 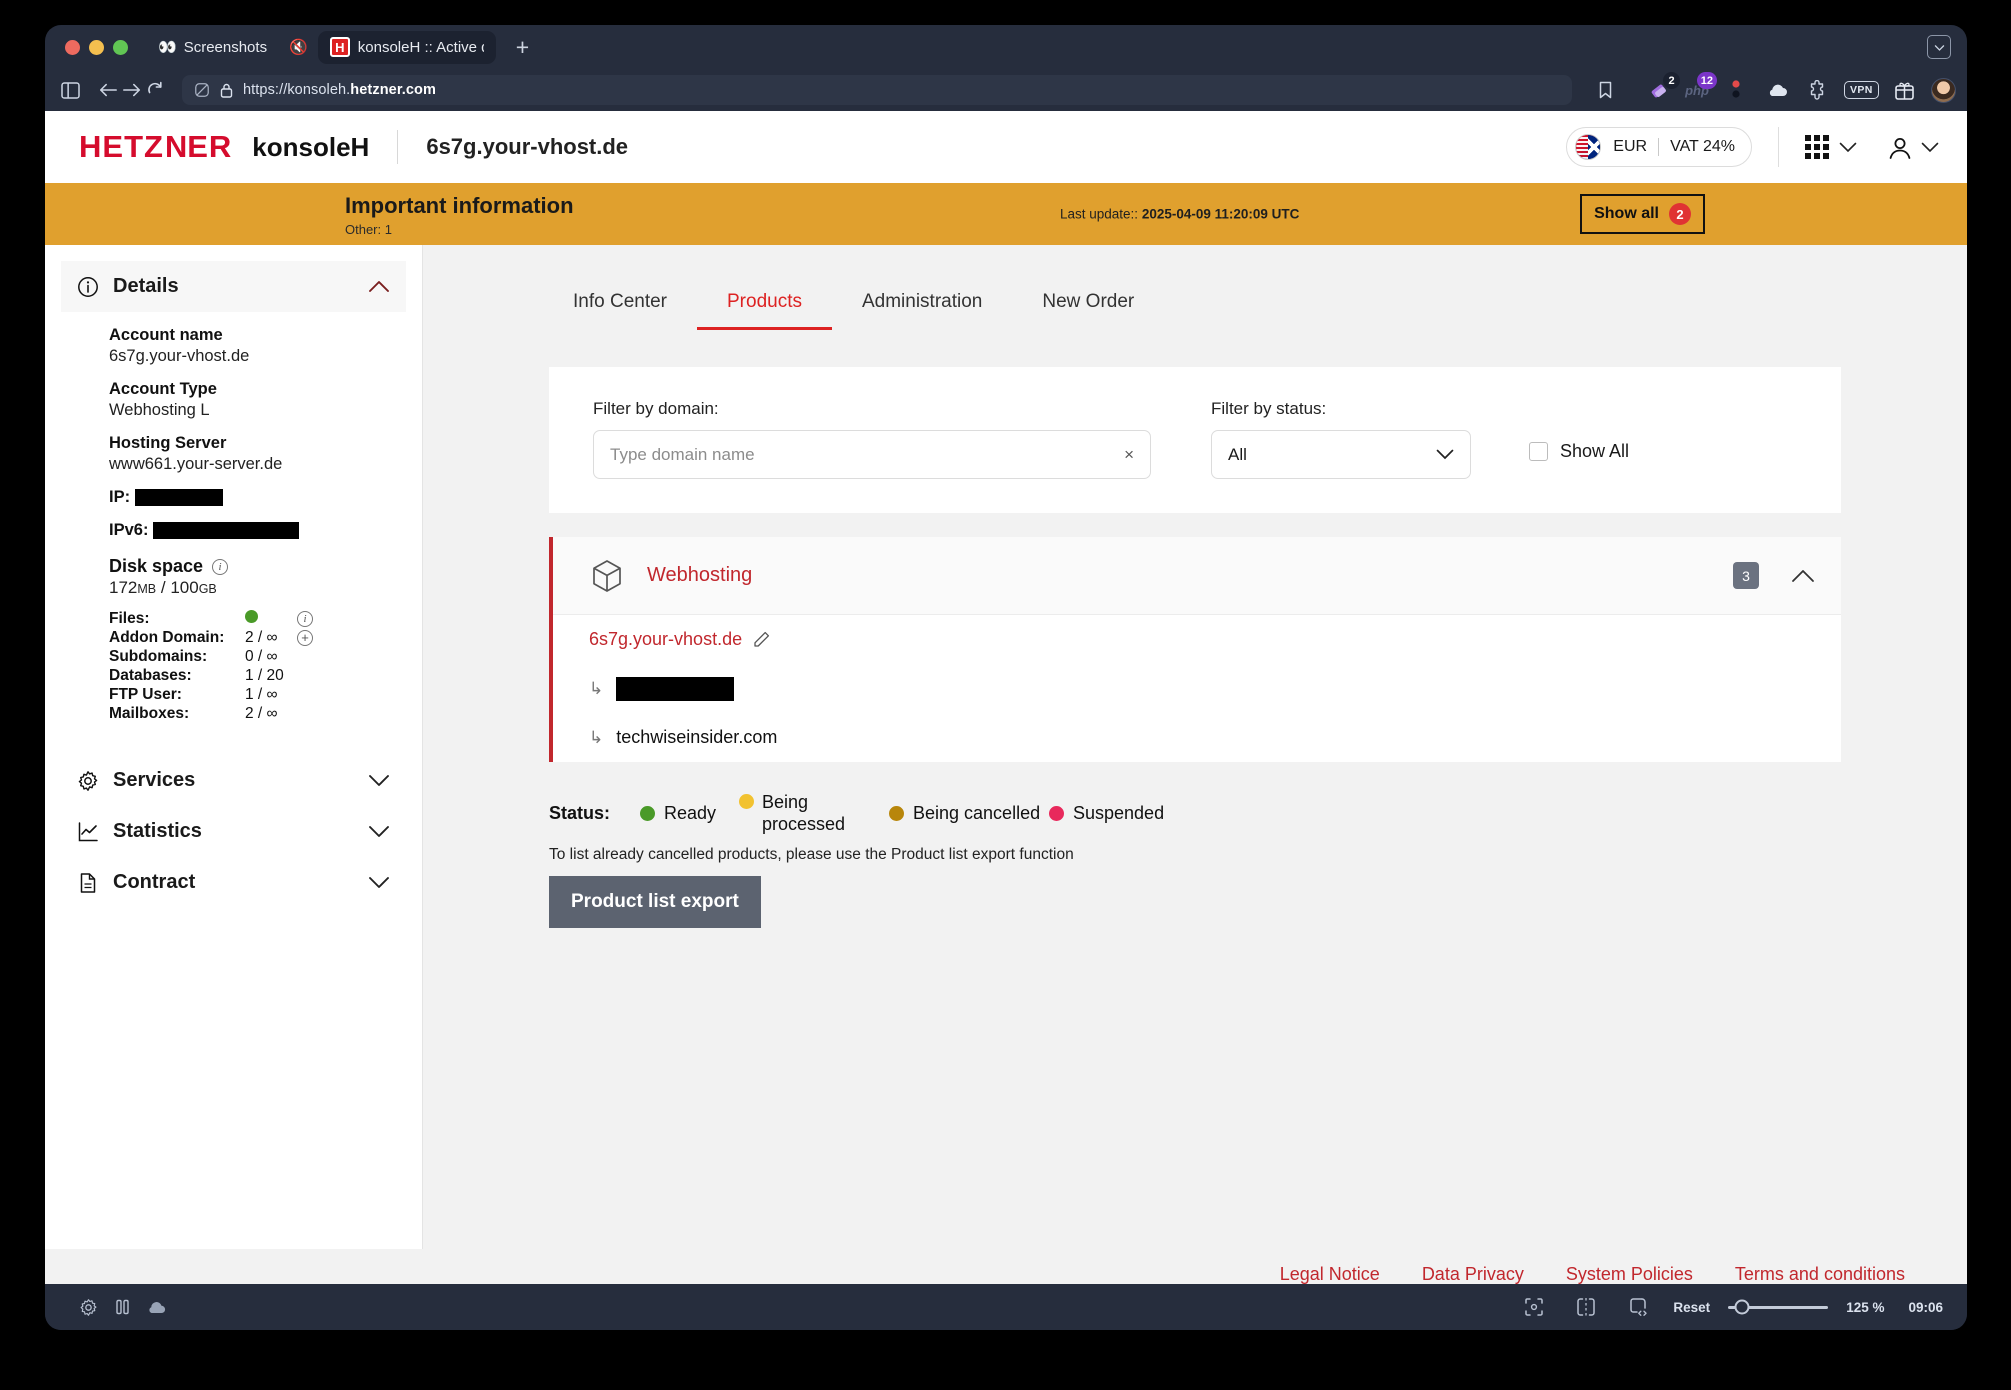 I want to click on chevron-down-icon-contract, so click(x=379, y=882).